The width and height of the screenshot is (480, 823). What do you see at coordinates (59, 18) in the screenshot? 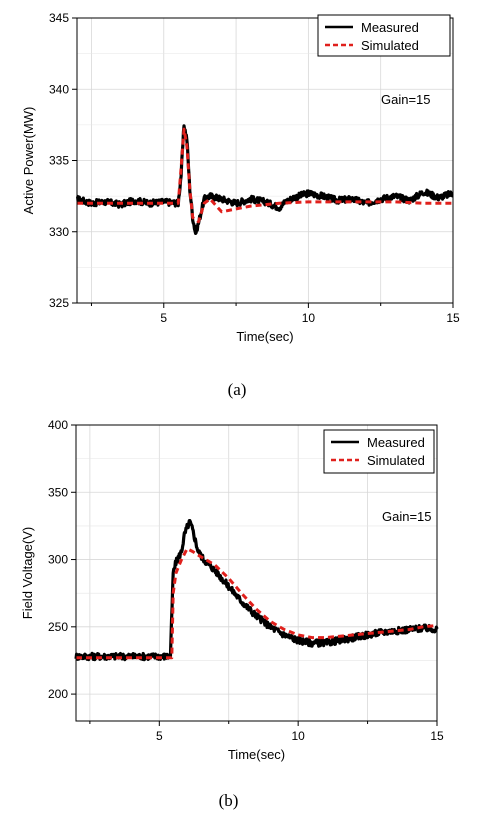
I see `y-tick-label: 345` at bounding box center [59, 18].